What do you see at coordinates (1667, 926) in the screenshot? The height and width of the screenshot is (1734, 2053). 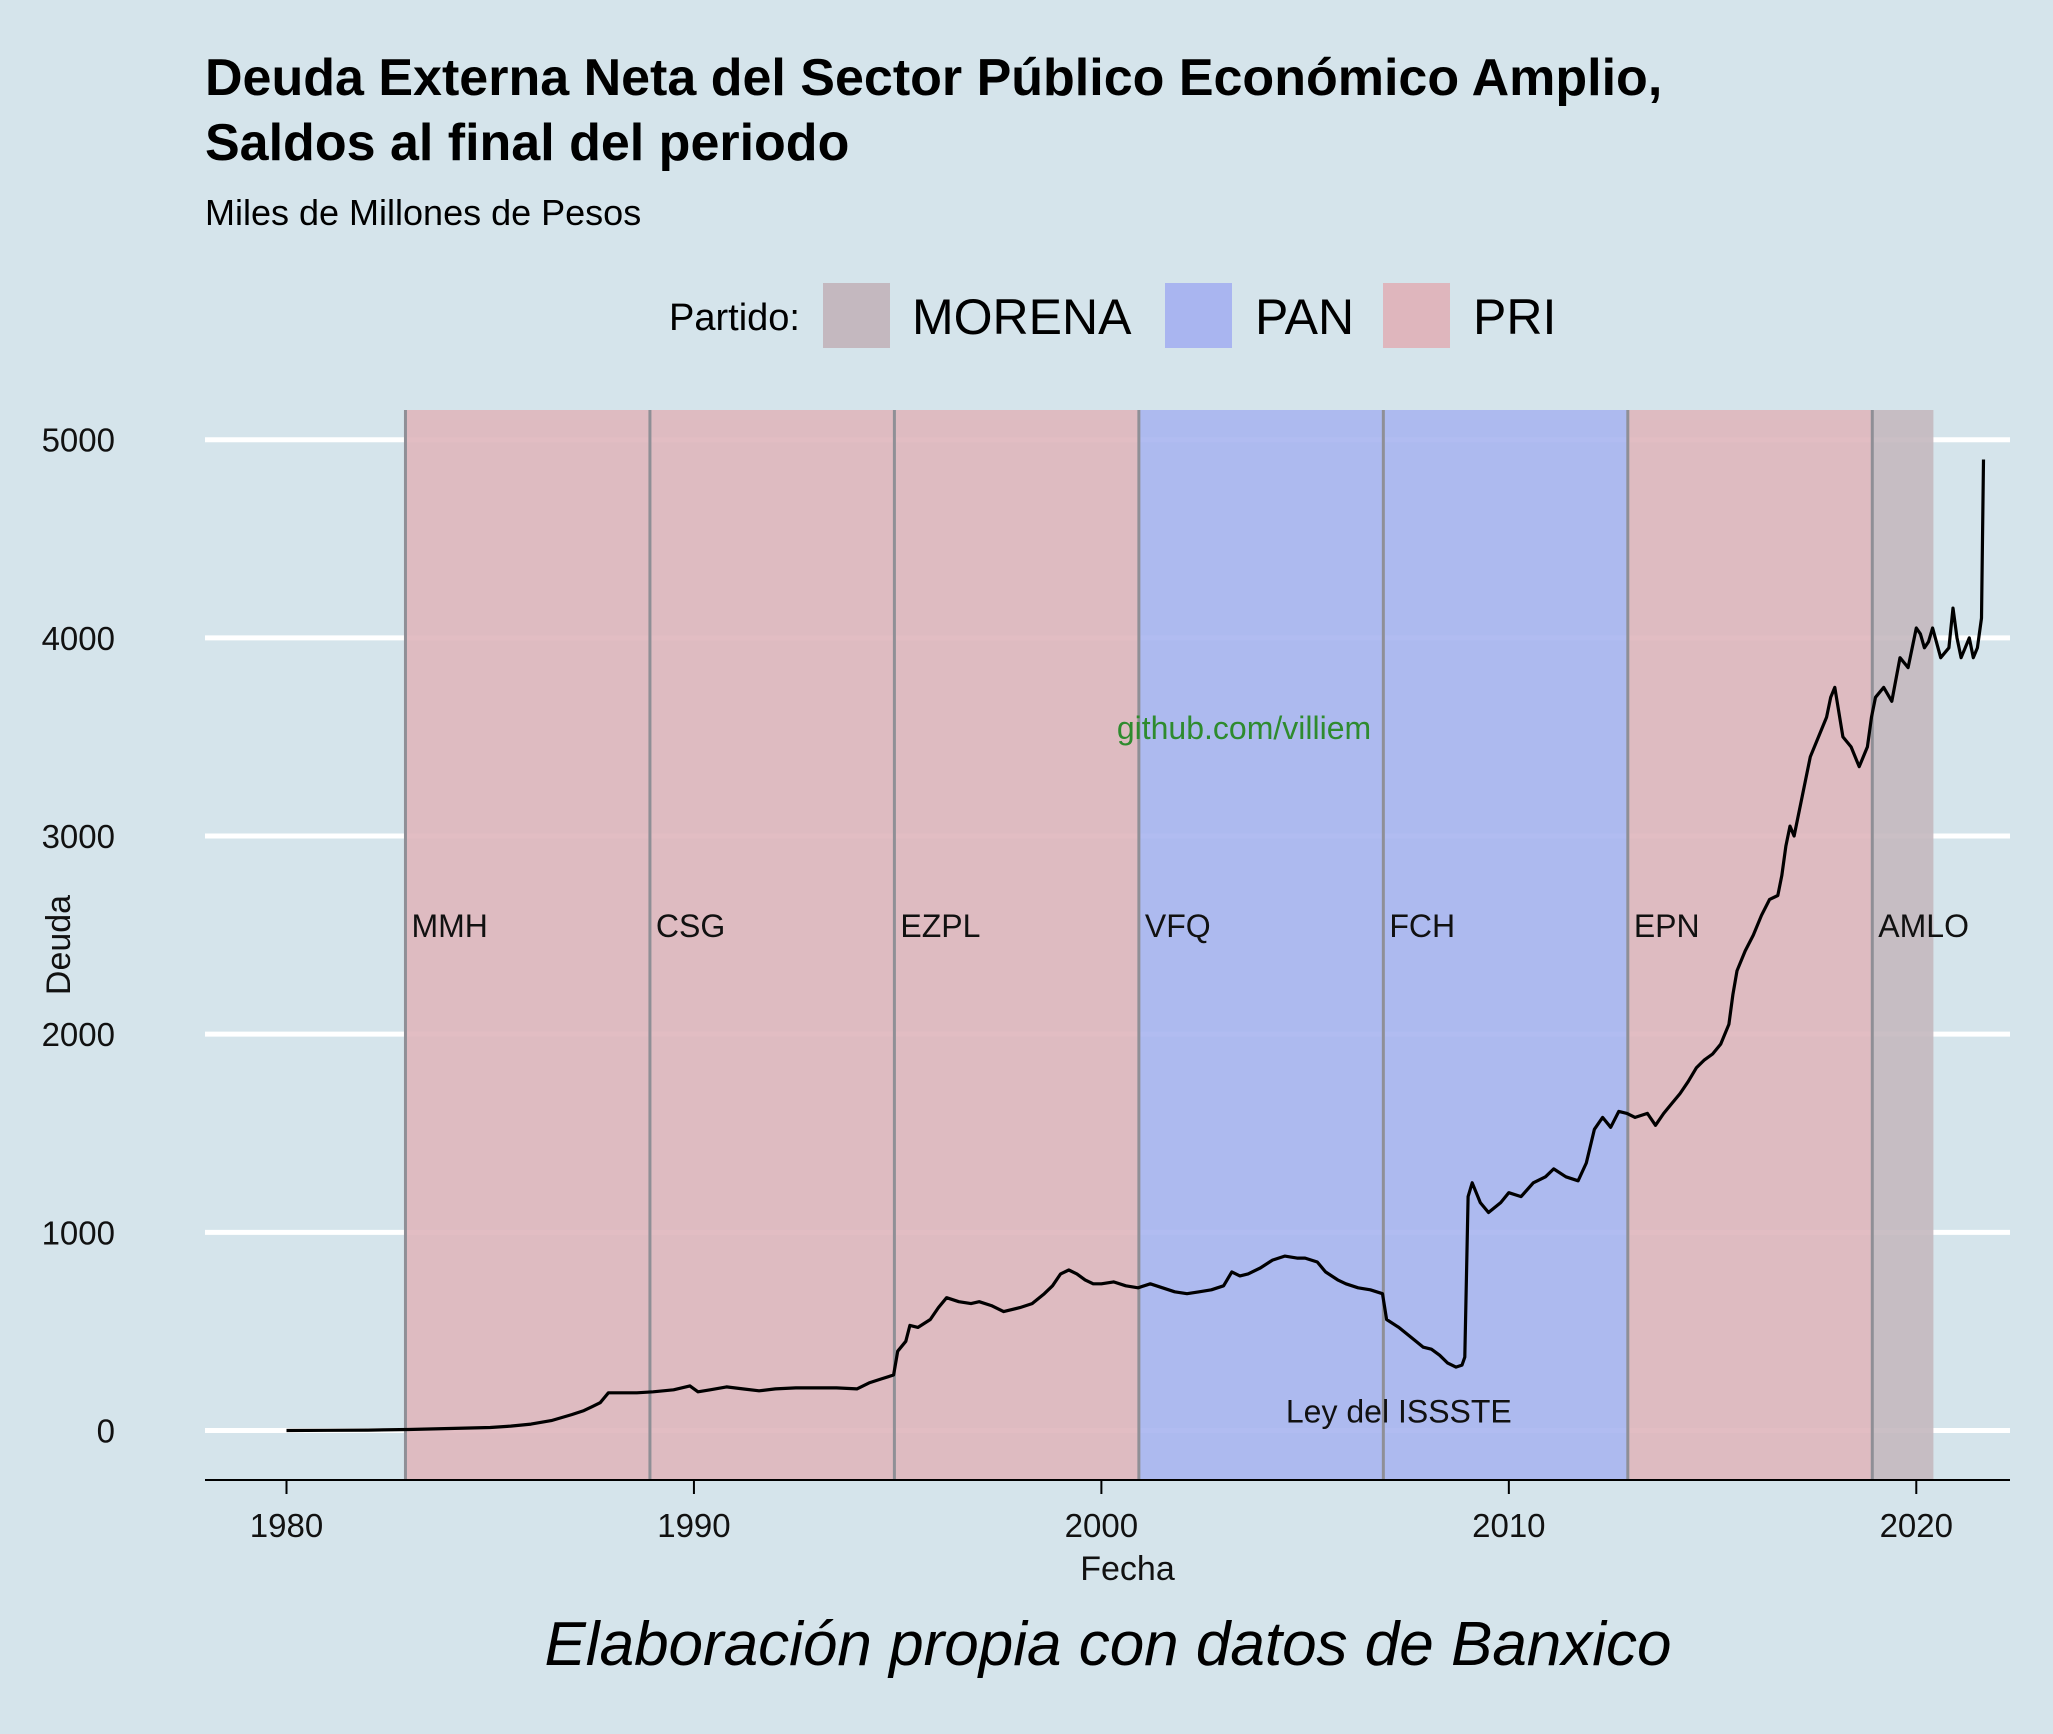 I see `period-label-epn: EPN` at bounding box center [1667, 926].